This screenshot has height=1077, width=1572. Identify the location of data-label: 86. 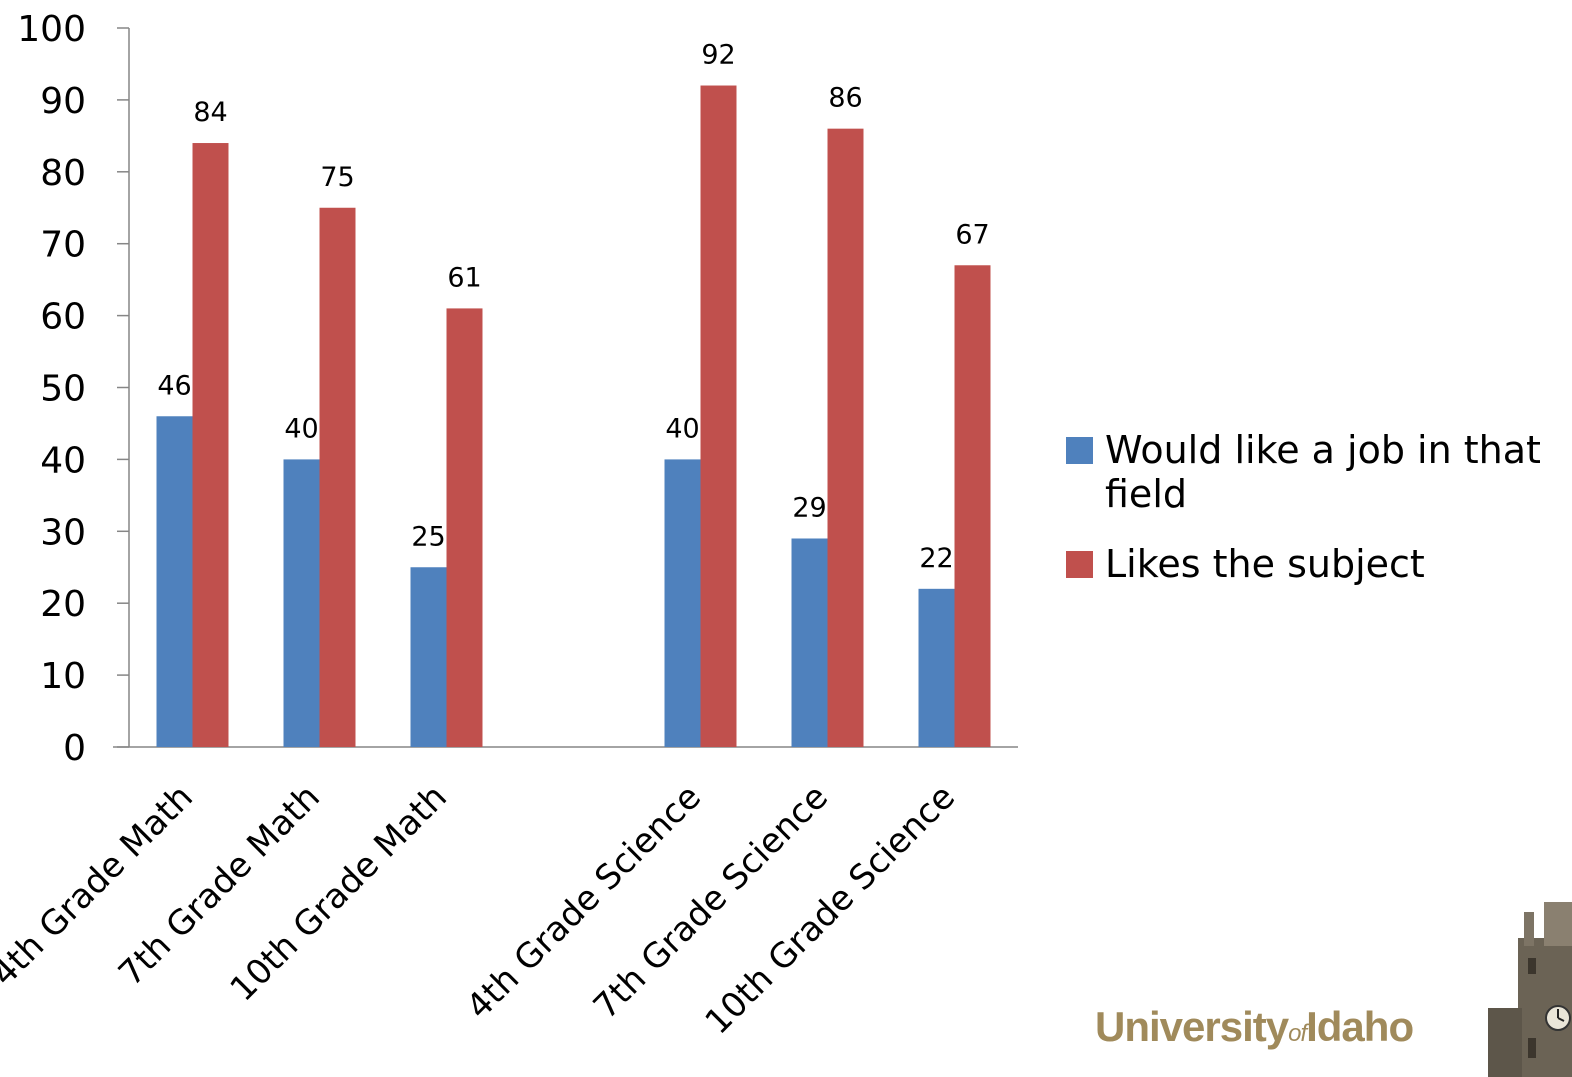
(845, 98).